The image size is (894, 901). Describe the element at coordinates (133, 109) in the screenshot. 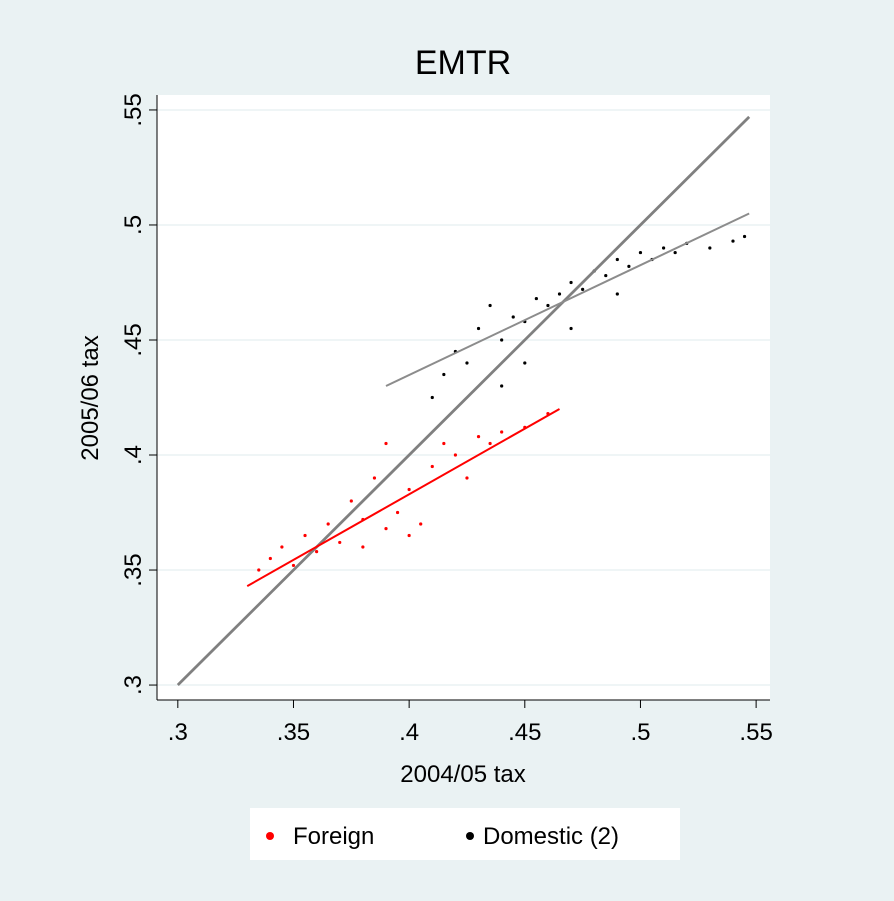

I see `y-tick-label: .55` at that location.